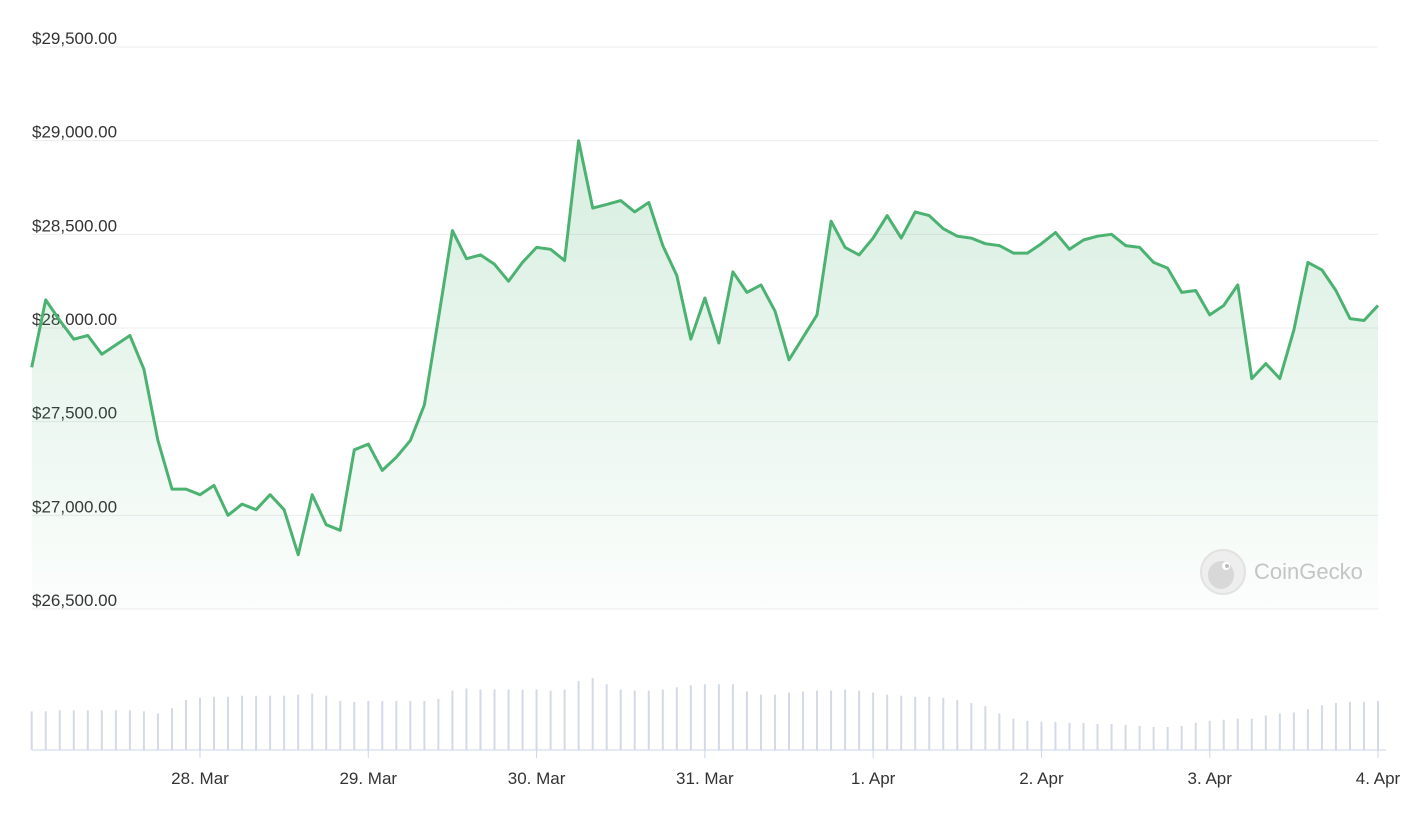  I want to click on y-tick-label: $29,000.00, so click(74, 132).